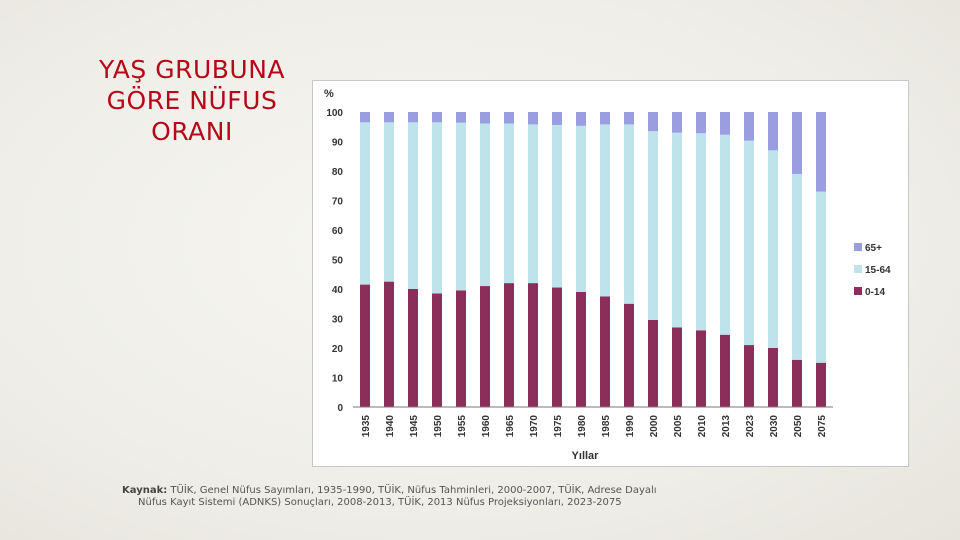 The image size is (960, 540). I want to click on y-tick-label: 60, so click(338, 231).